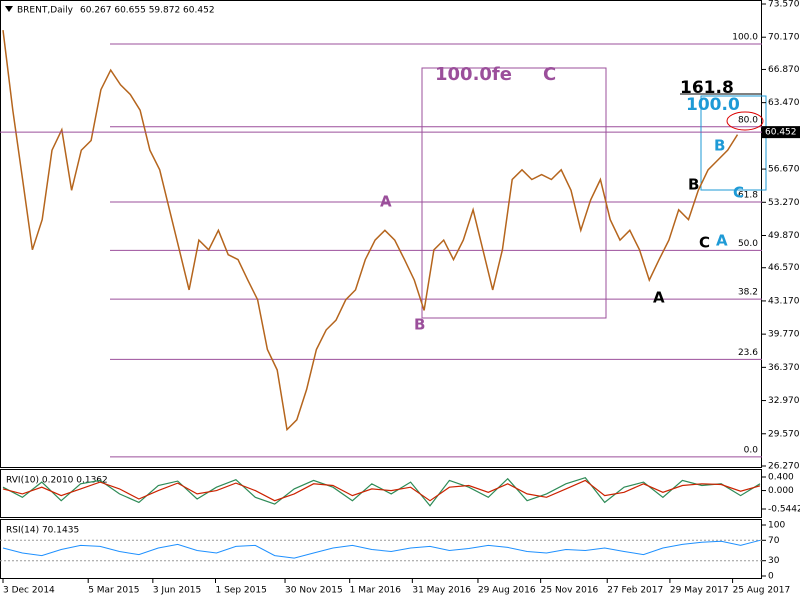 The width and height of the screenshot is (800, 600). What do you see at coordinates (784, 5) in the screenshot?
I see `y-tick-label: 73.570` at bounding box center [784, 5].